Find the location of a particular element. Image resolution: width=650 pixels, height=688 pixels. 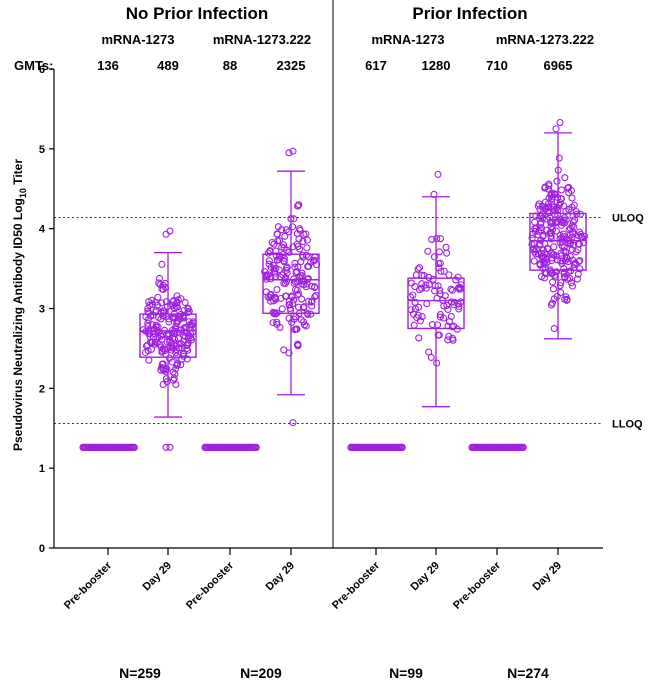

y-axis-title-subscript: 10 is located at coordinates (23, 193).